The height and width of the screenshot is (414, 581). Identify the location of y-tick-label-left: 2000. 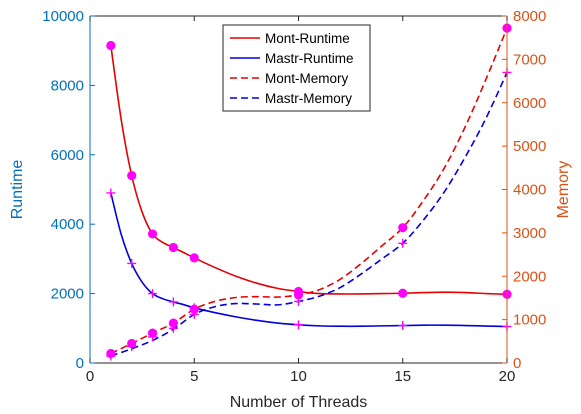
(67, 294).